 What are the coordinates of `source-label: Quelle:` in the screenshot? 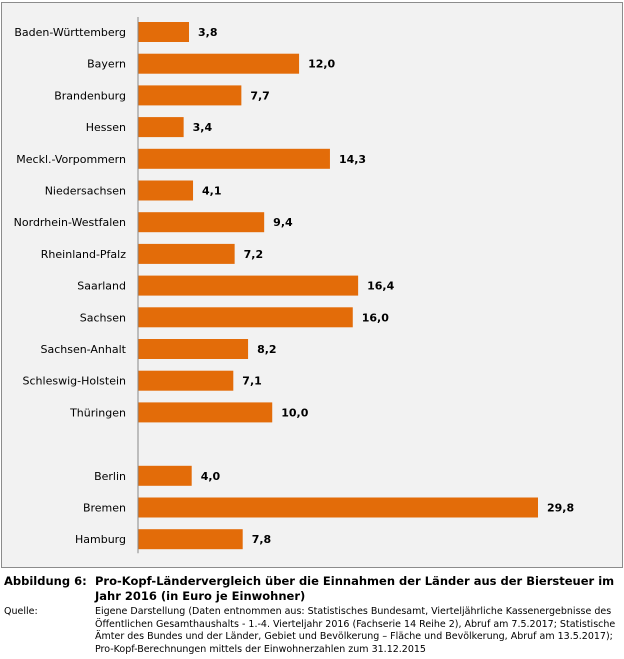 It's located at (21, 611).